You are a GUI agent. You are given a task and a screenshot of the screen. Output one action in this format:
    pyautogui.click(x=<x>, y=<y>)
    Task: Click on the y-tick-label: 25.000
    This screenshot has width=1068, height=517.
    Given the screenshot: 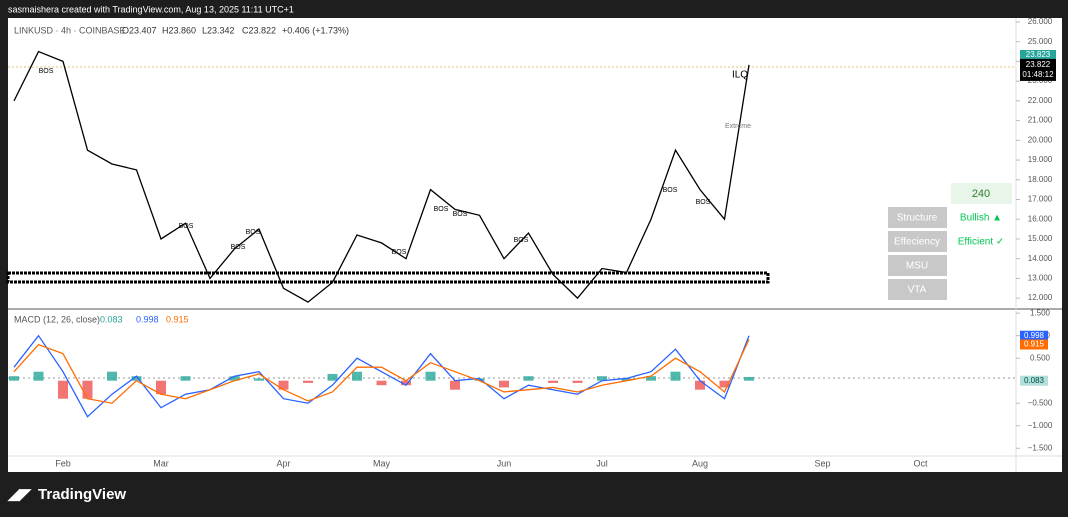 What is the action you would take?
    pyautogui.click(x=1040, y=41)
    